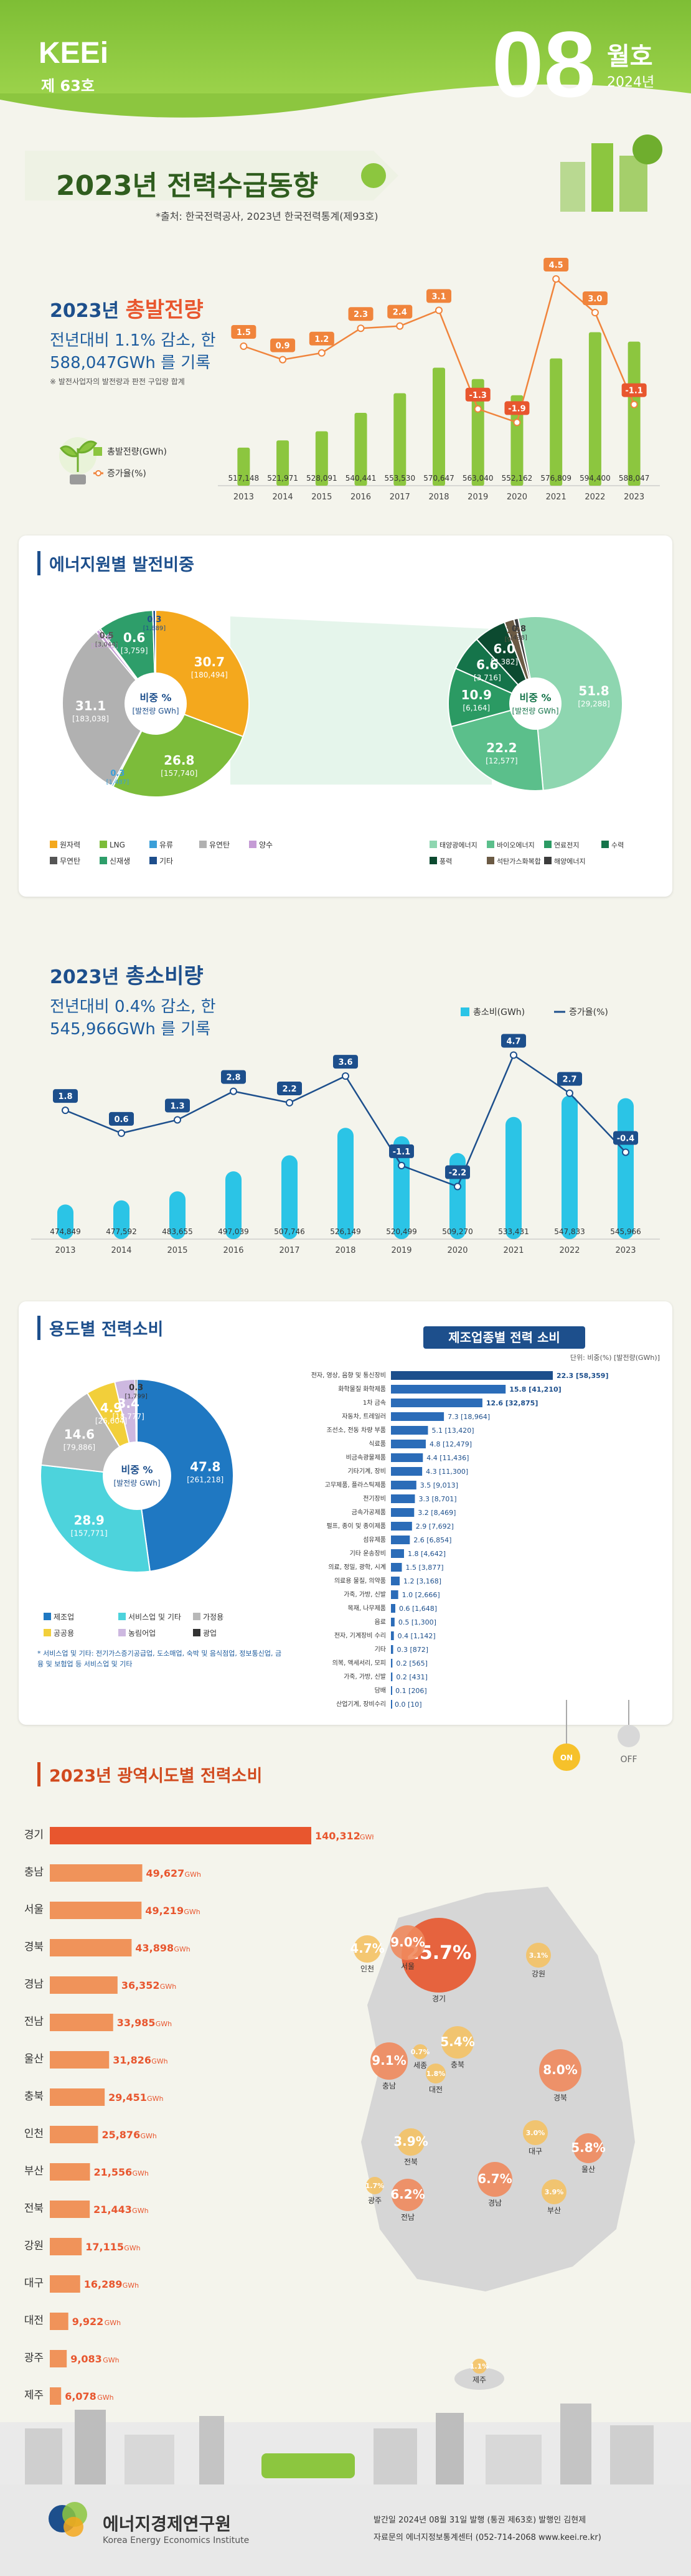 The image size is (691, 2576). What do you see at coordinates (497, 746) in the screenshot?
I see `renew-slice` at bounding box center [497, 746].